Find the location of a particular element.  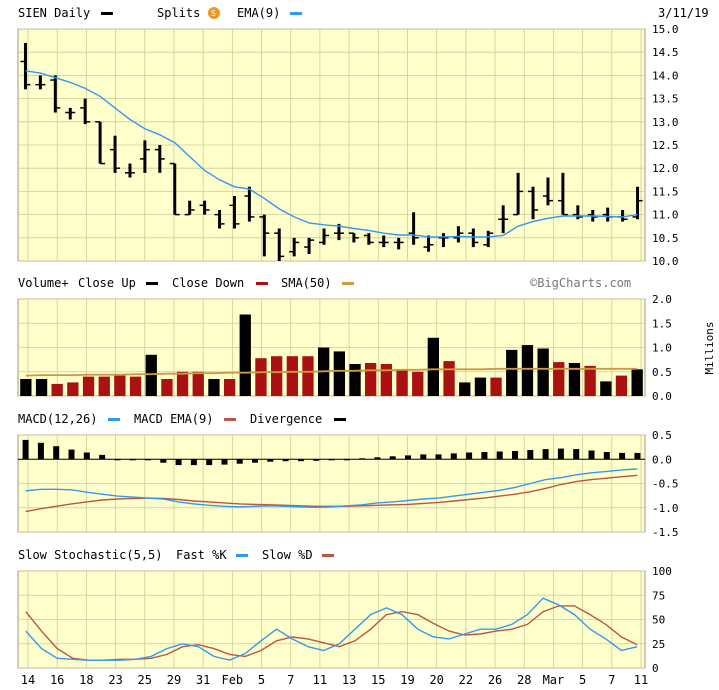

stoch-label: Slow Stochastic(5,5) is located at coordinates (90, 555).